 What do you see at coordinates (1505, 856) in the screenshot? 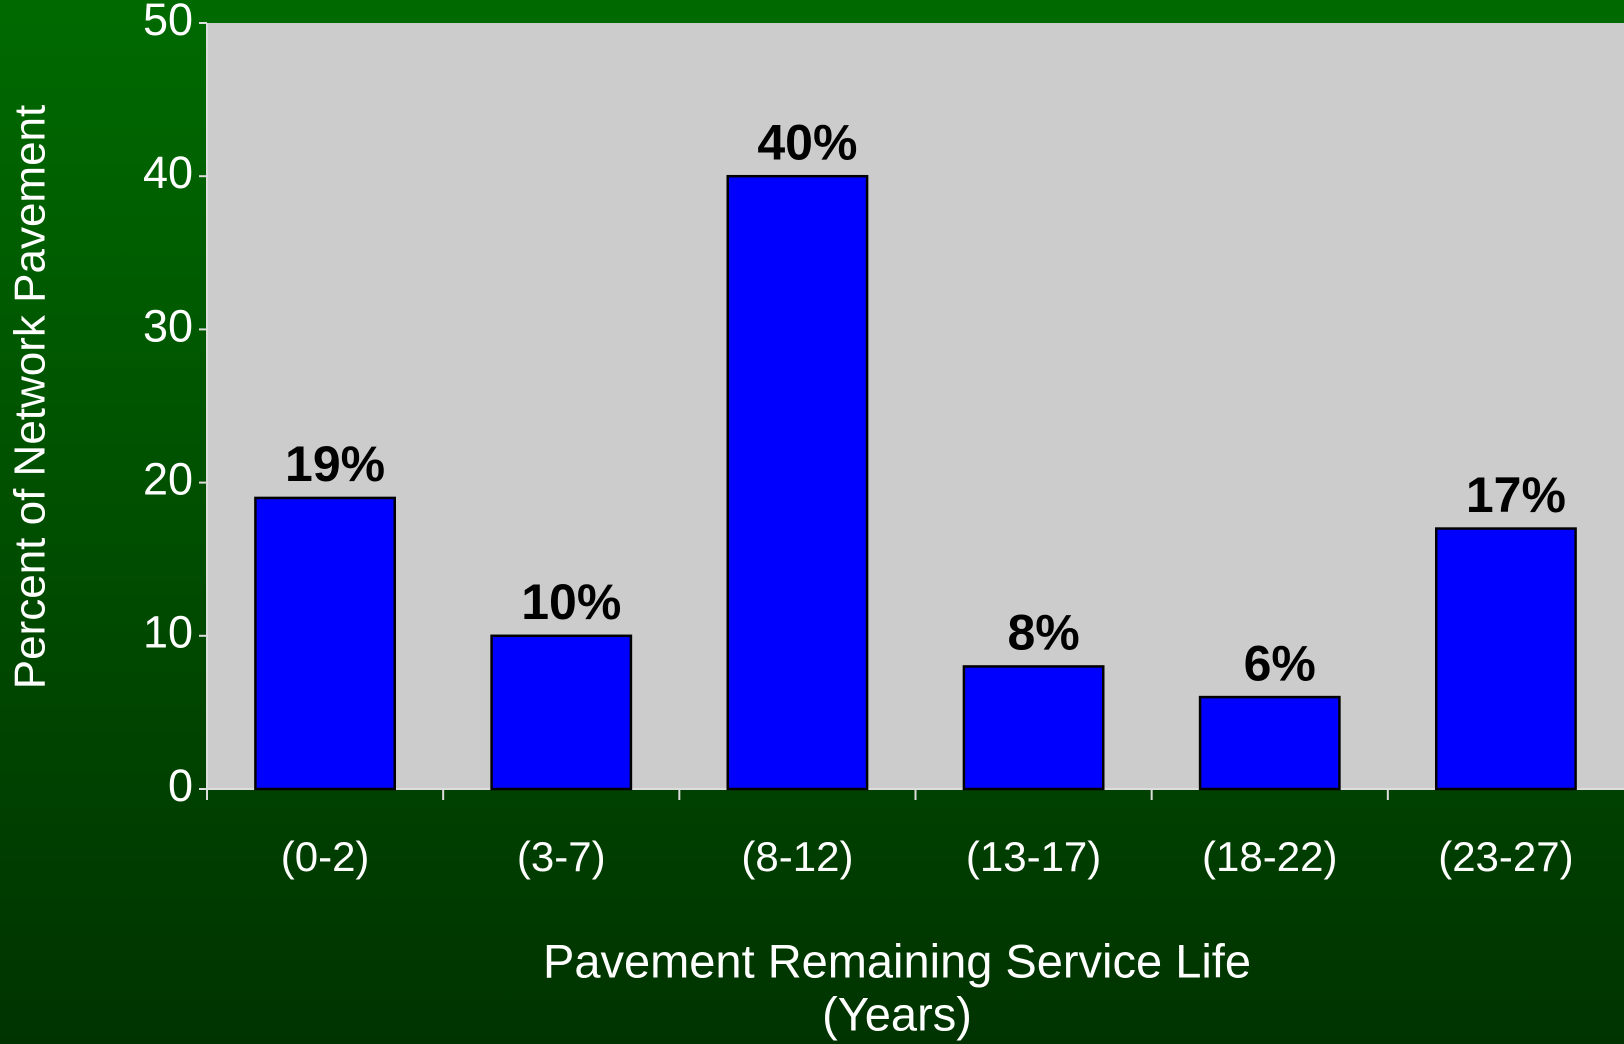
I see `x-tick-label: (23-27)` at bounding box center [1505, 856].